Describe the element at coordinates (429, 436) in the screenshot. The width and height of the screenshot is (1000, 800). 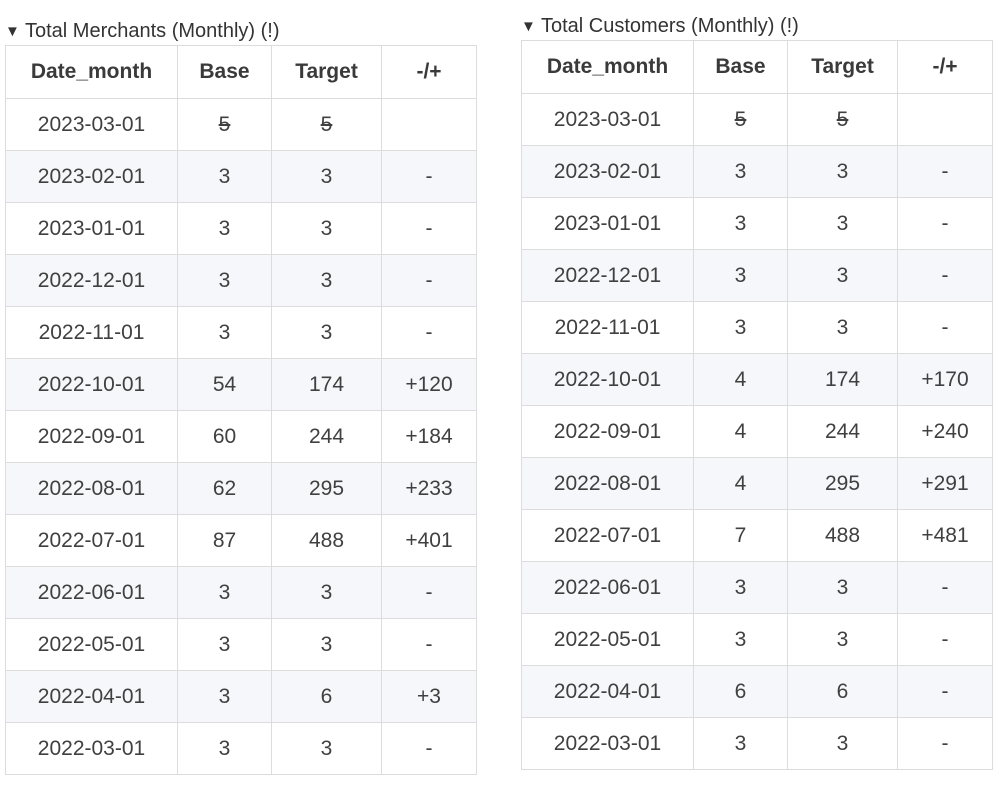
I see `cell-diff: +184` at that location.